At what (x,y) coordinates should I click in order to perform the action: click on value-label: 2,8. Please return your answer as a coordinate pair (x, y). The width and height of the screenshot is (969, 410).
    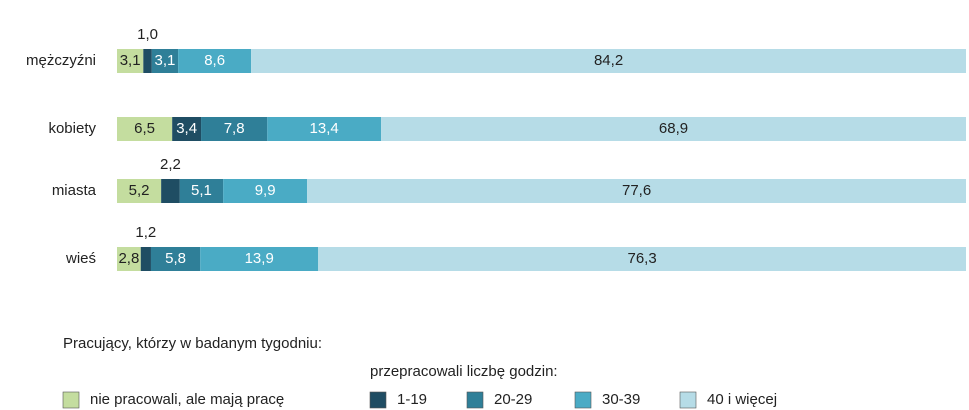
    Looking at the image, I should click on (128, 258).